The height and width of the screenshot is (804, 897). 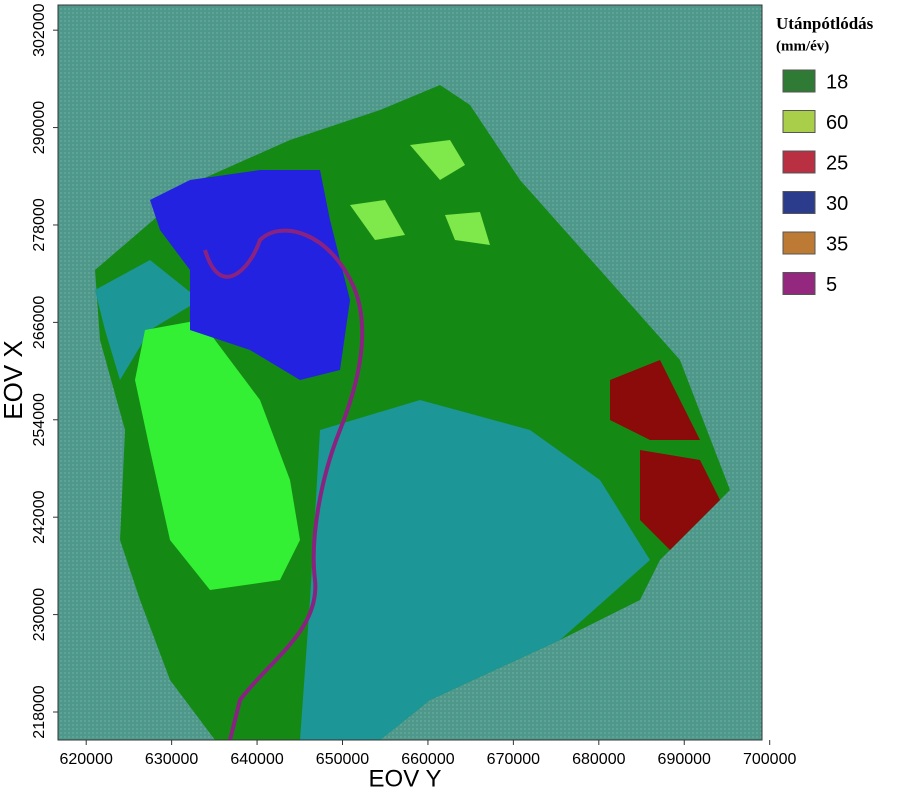 What do you see at coordinates (769, 759) in the screenshot?
I see `x-tick-label: 700000` at bounding box center [769, 759].